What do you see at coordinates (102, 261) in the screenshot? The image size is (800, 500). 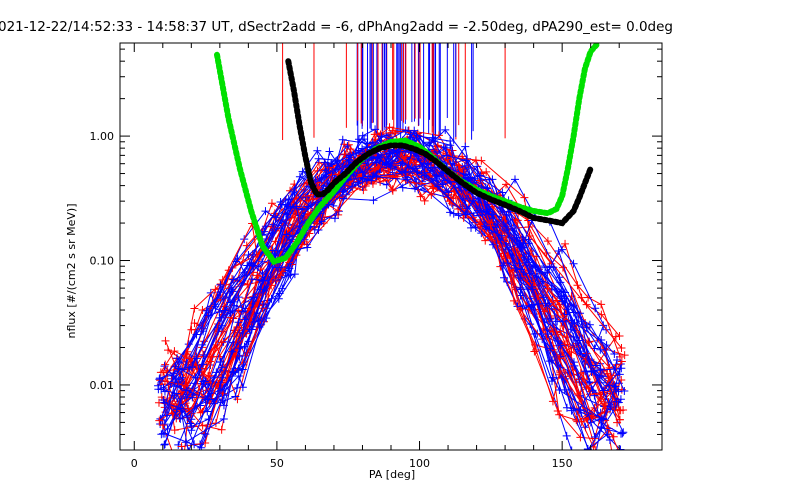 I see `y-tick-label: 0.10` at bounding box center [102, 261].